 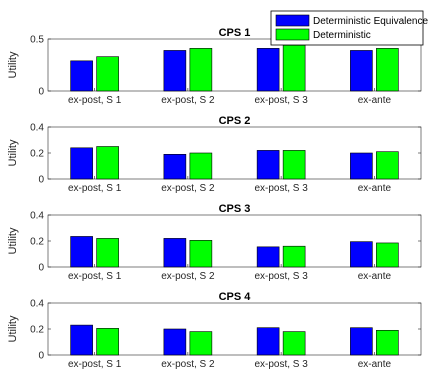 What do you see at coordinates (37, 40) in the screenshot?
I see `y-tick-label: 0.5` at bounding box center [37, 40].